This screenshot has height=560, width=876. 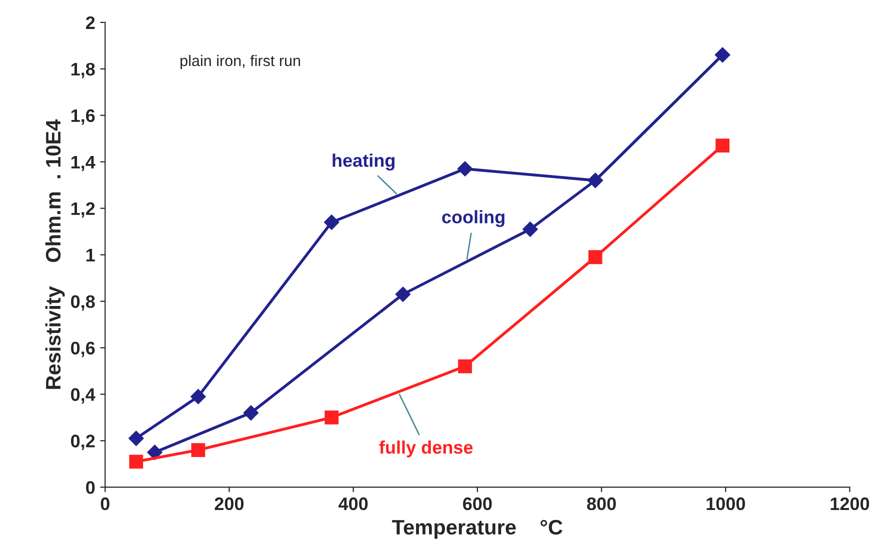 What do you see at coordinates (90, 487) in the screenshot?
I see `y-tick-label: 0` at bounding box center [90, 487].